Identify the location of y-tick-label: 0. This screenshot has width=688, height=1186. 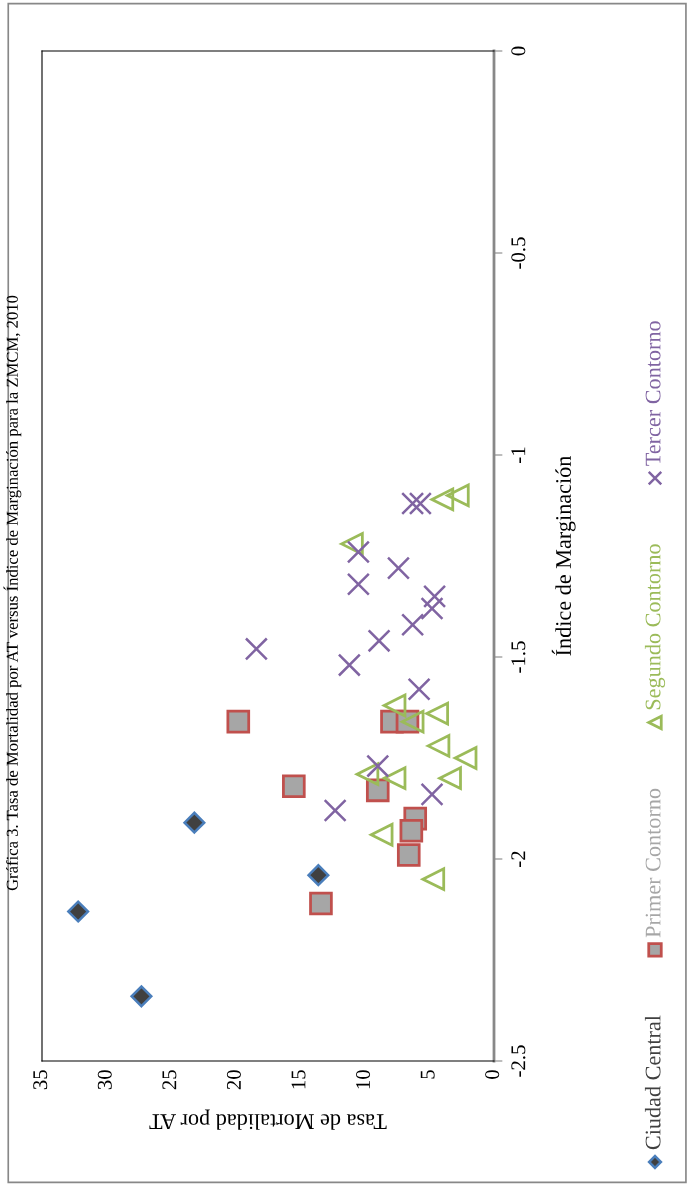
(518, 51).